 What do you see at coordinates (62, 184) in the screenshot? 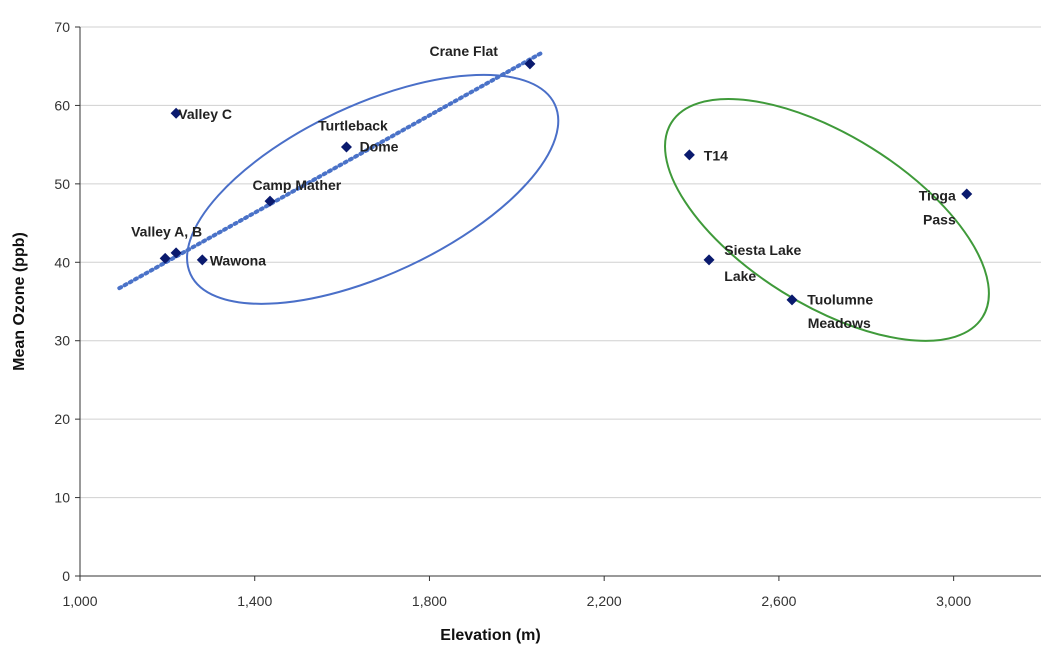
I see `y-tick-label: 50` at bounding box center [62, 184].